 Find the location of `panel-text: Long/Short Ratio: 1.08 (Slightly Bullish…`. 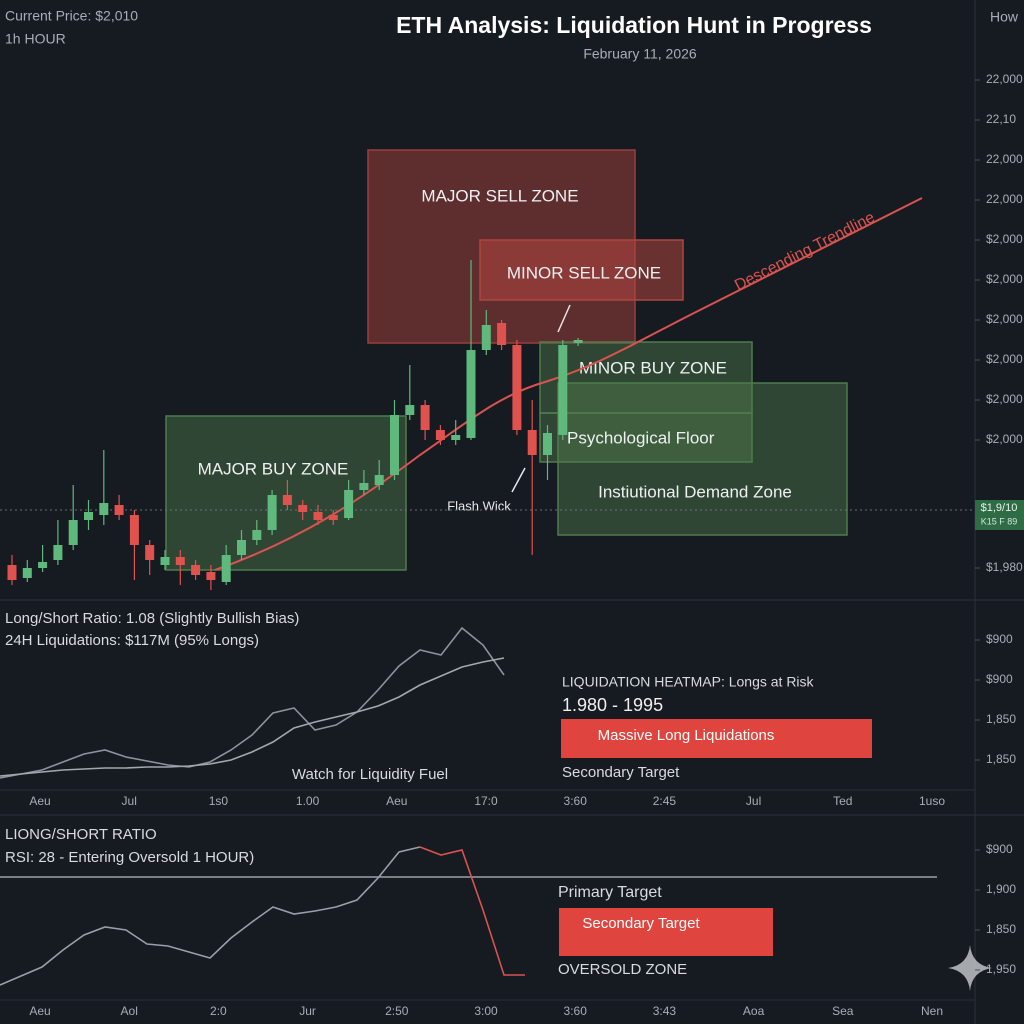

panel-text: Long/Short Ratio: 1.08 (Slightly Bullish… is located at coordinates (152, 618).